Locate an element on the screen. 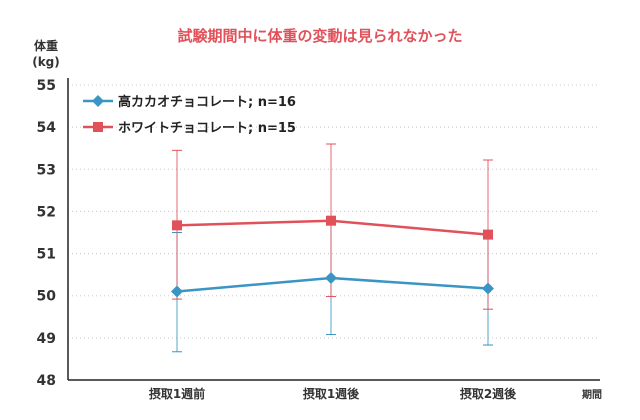  legend-label: ホワイトチョコレート; n=15 is located at coordinates (207, 128).